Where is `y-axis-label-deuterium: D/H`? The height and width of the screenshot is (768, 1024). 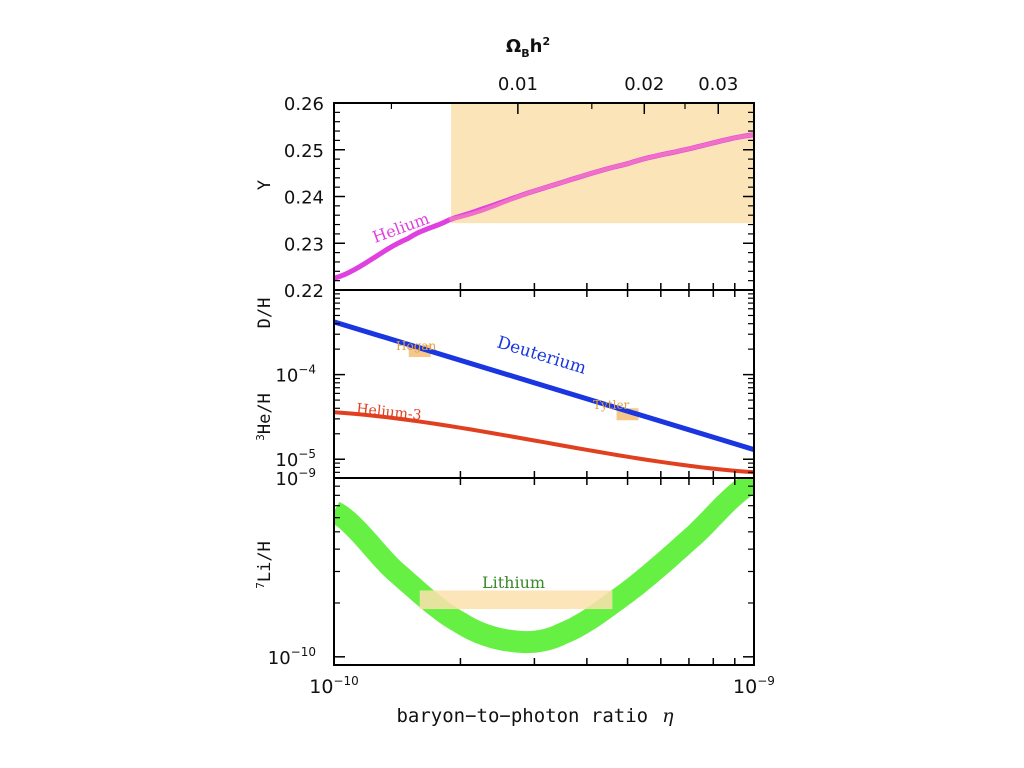
y-axis-label-deuterium: D/H is located at coordinates (265, 313).